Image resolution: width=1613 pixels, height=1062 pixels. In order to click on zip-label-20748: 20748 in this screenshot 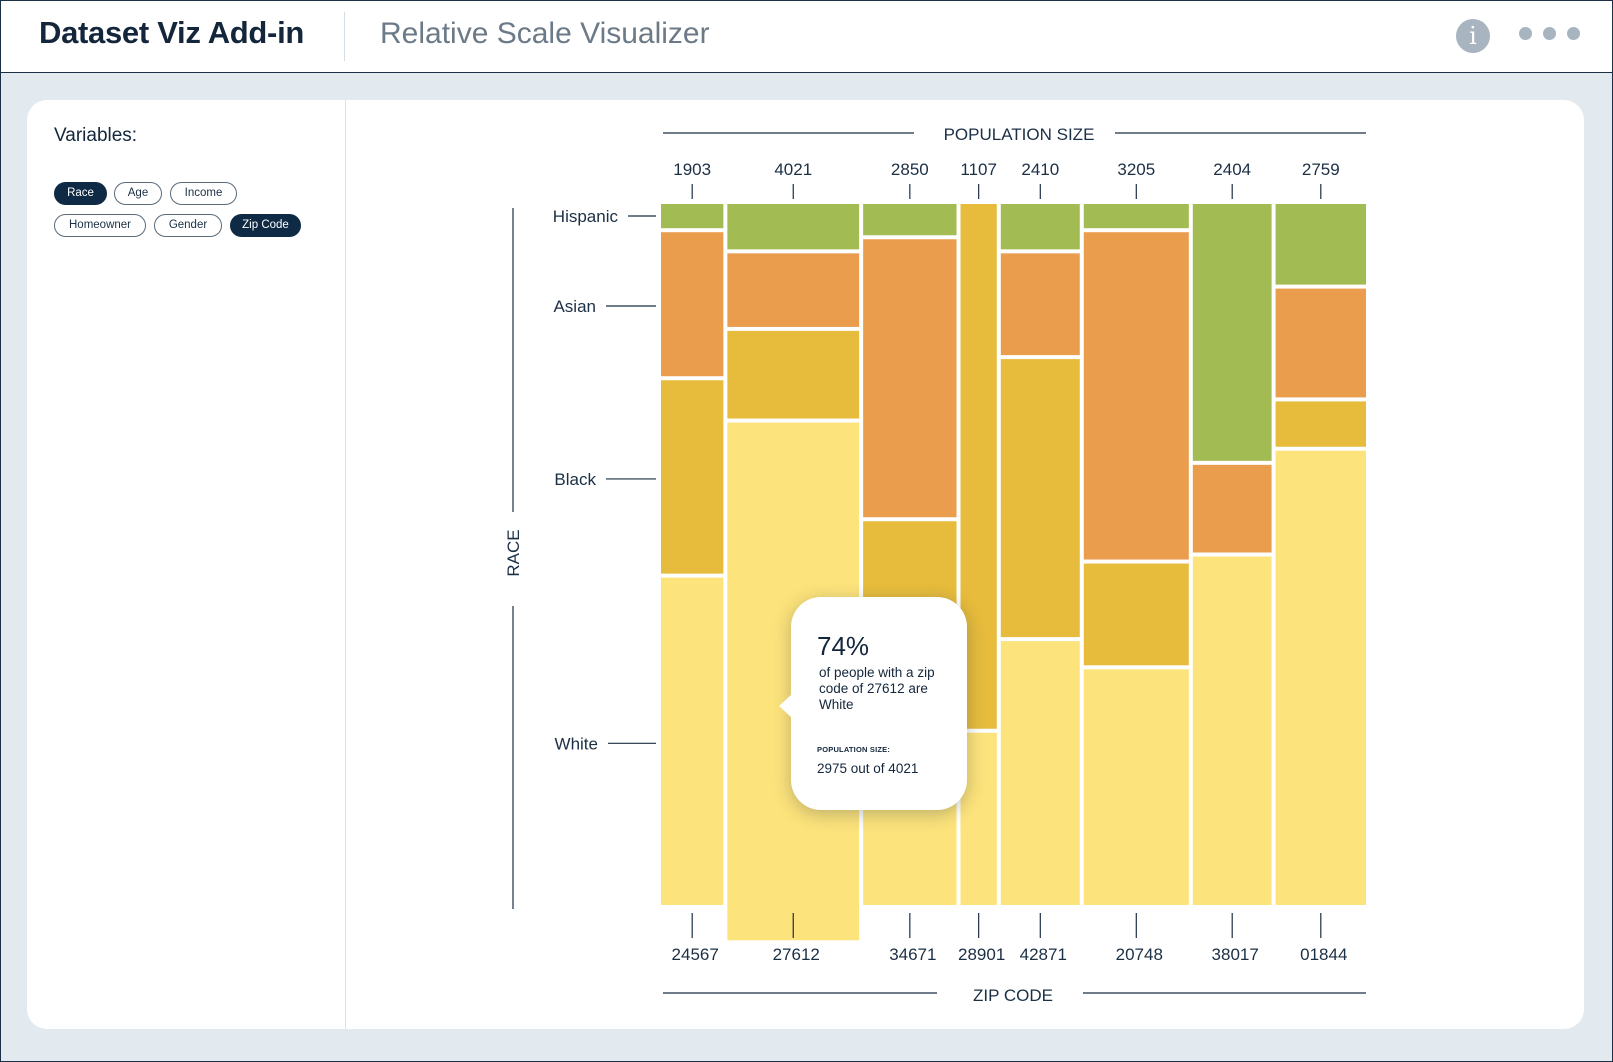, I will do `click(1139, 954)`.